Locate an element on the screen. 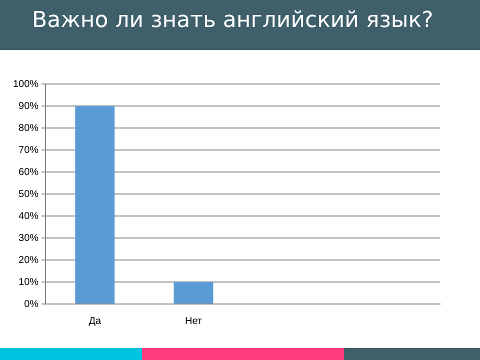 This screenshot has width=480, height=360. y-tick-label: 100% is located at coordinates (26, 84).